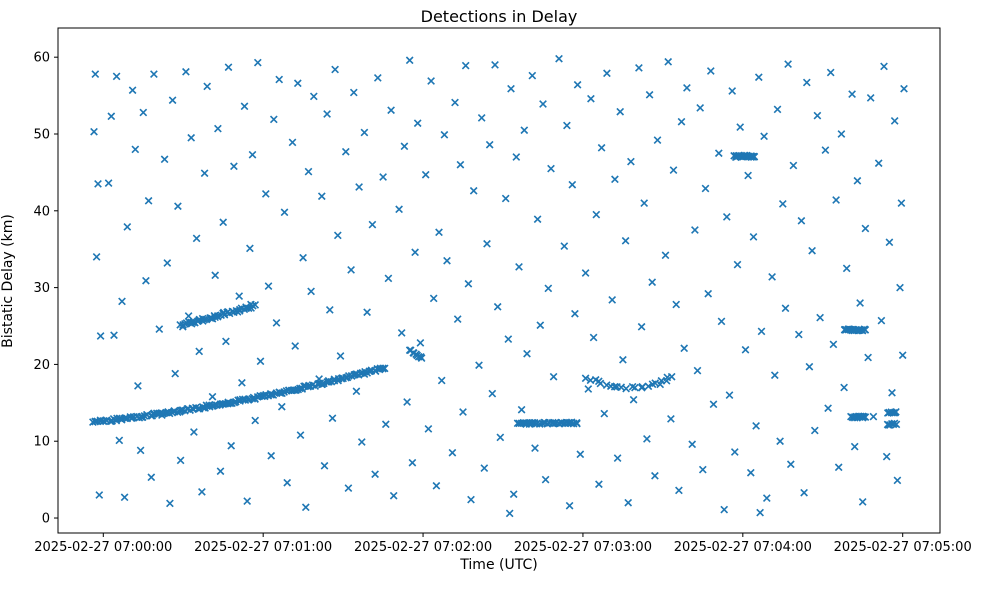 This screenshot has width=985, height=590. I want to click on y-tick-label: 30, so click(41, 288).